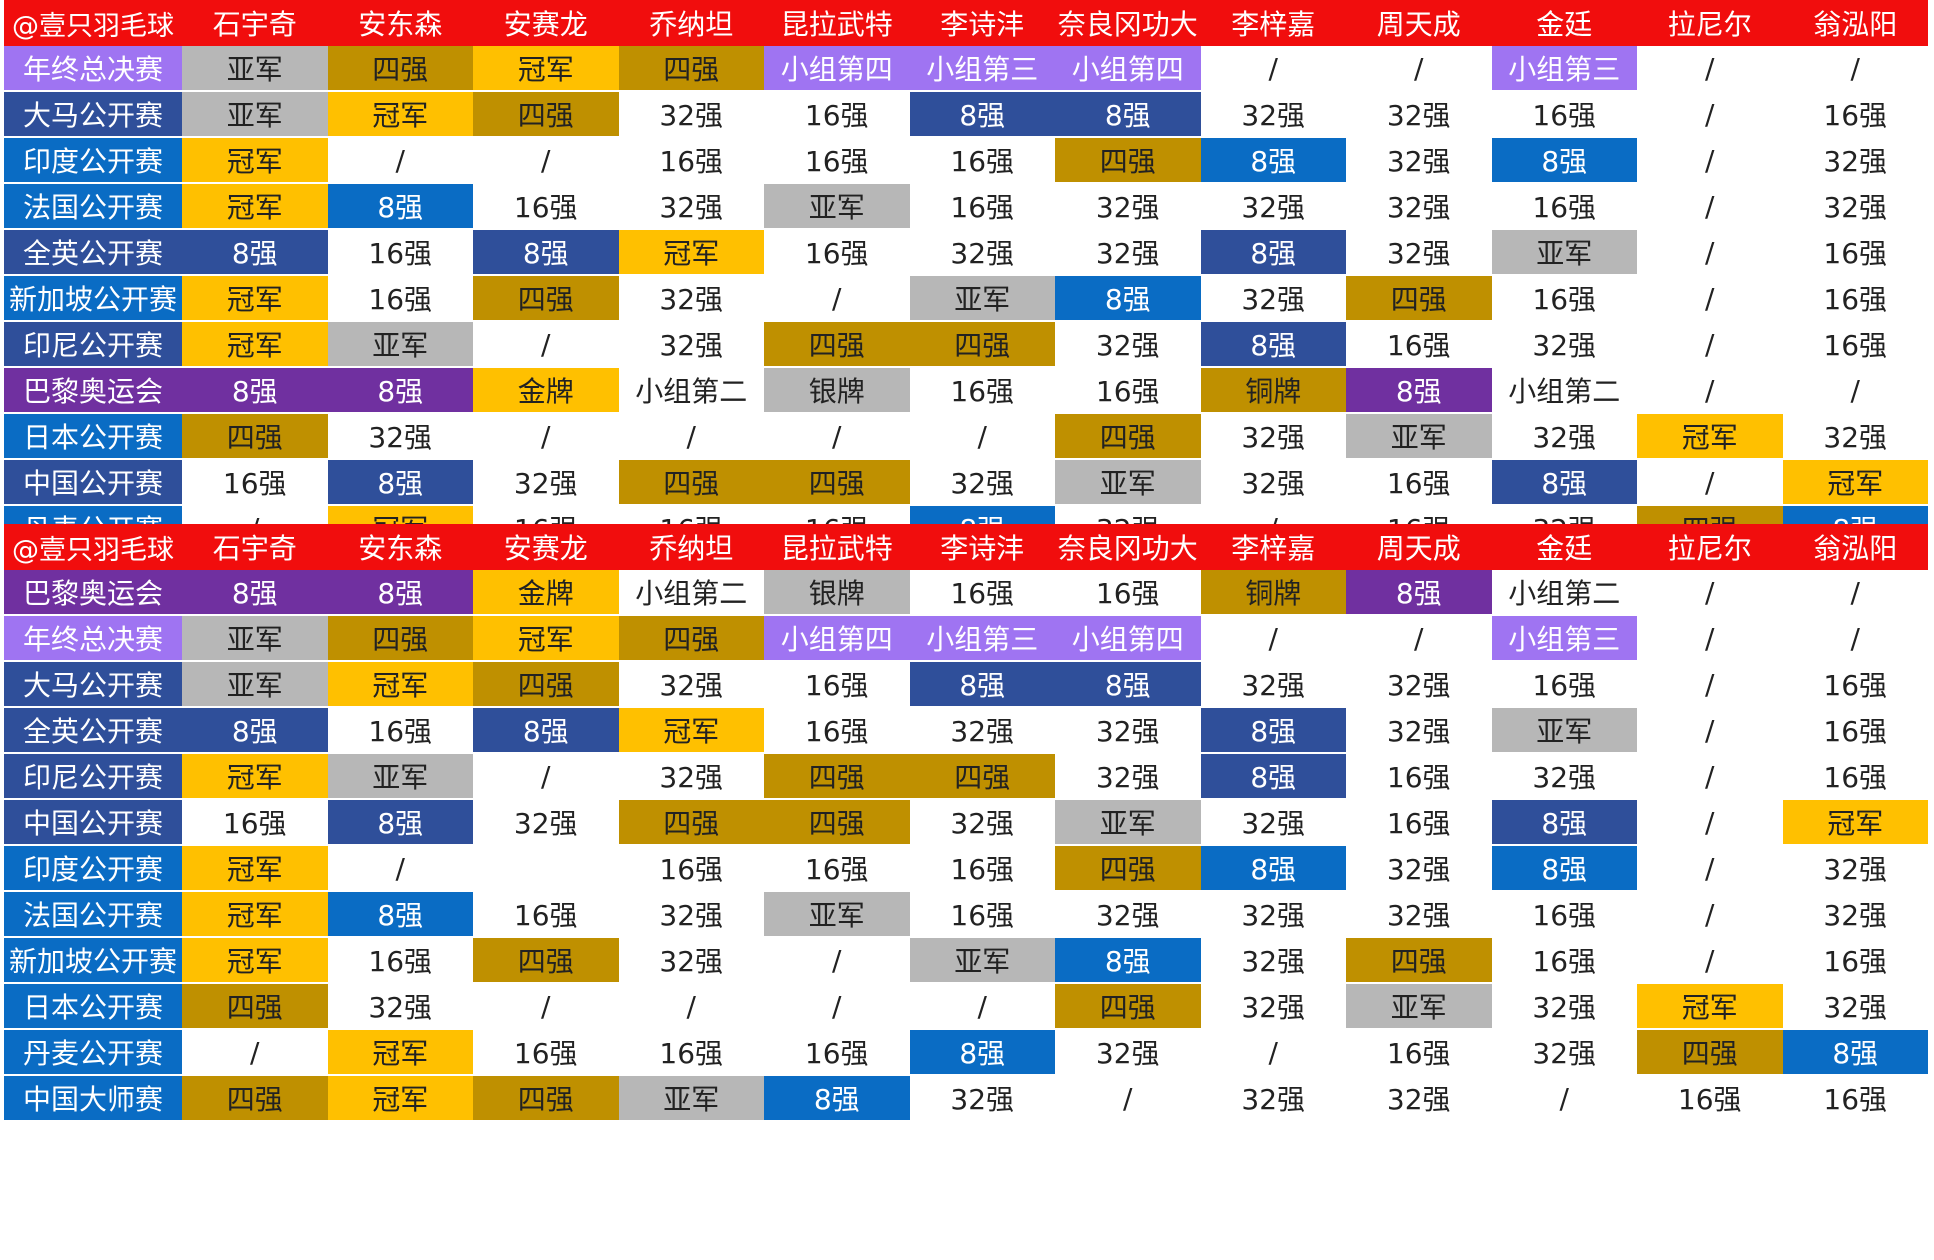 Image resolution: width=1934 pixels, height=1260 pixels. I want to click on table-row: 大马公开赛 亚军 冠军 四强 32强 16强 8强 8强 32强 32强 16强/16强, so click(966, 685).